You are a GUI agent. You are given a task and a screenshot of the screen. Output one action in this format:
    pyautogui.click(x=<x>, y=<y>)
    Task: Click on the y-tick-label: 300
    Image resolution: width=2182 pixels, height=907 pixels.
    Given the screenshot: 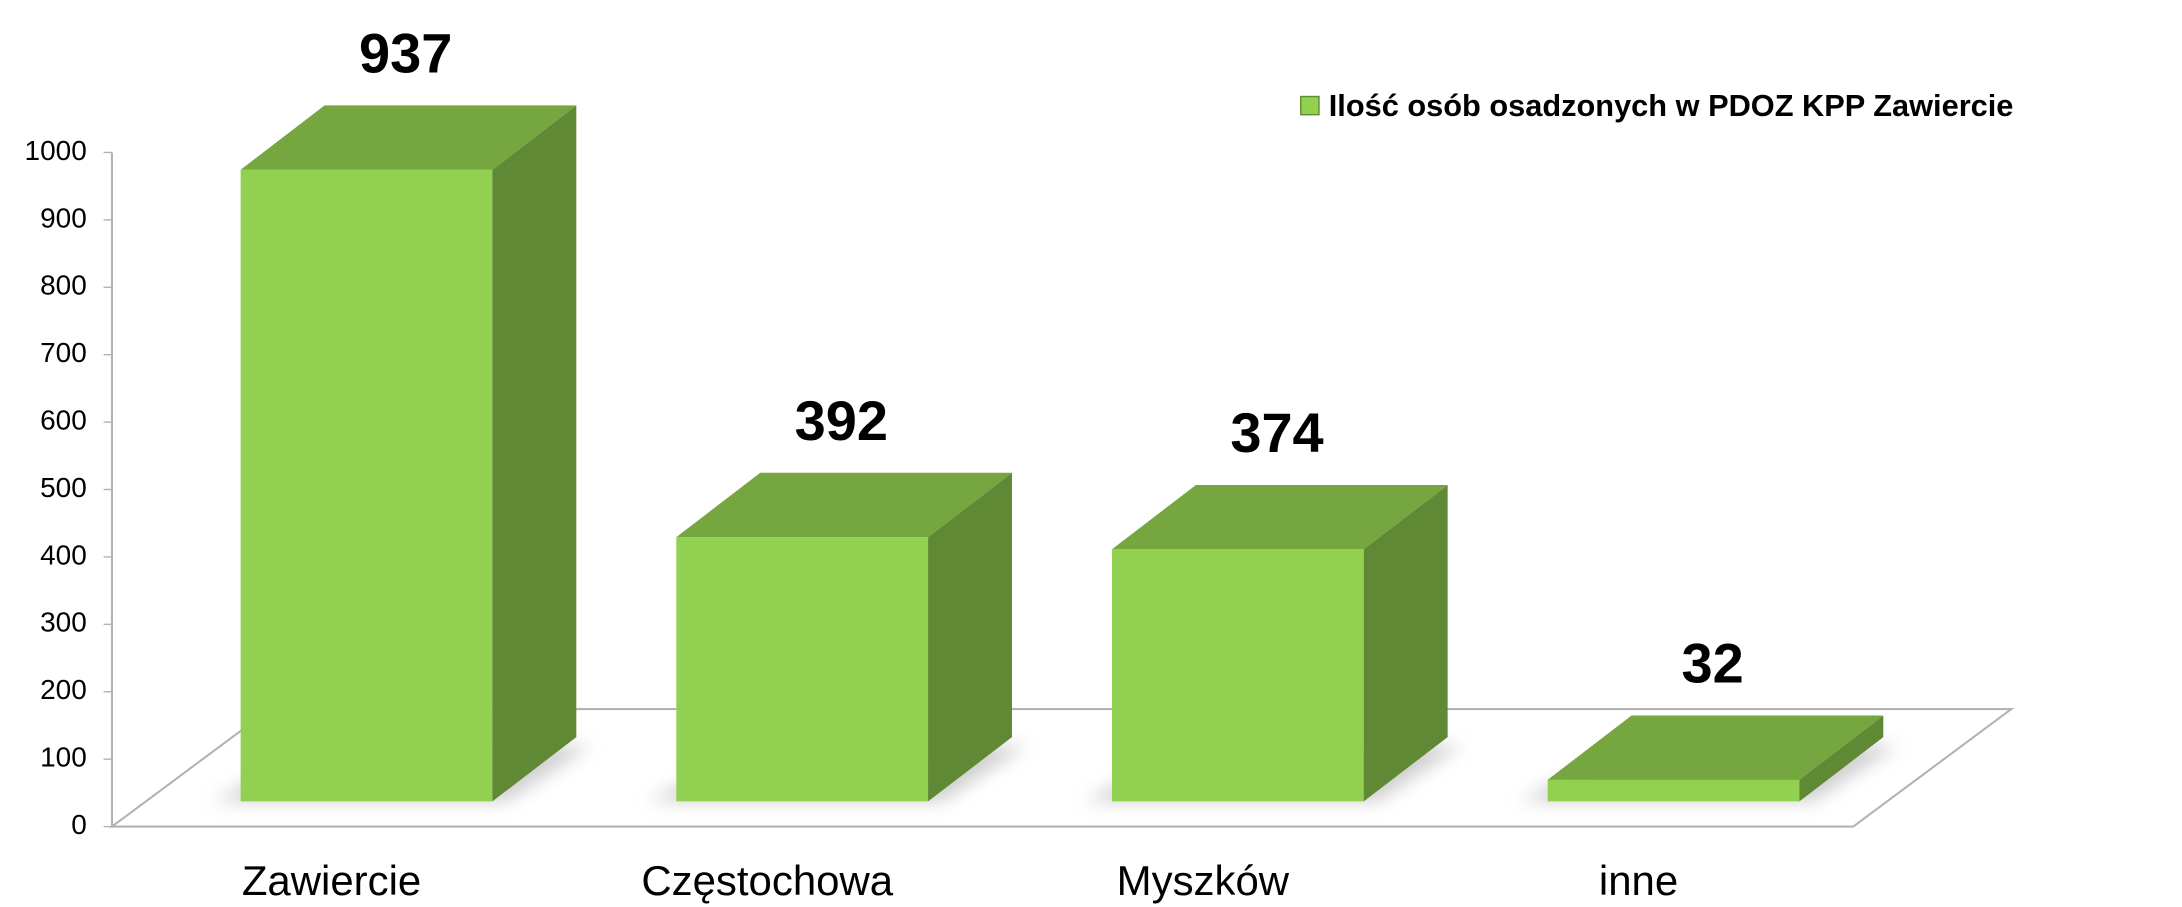 What is the action you would take?
    pyautogui.click(x=63, y=622)
    